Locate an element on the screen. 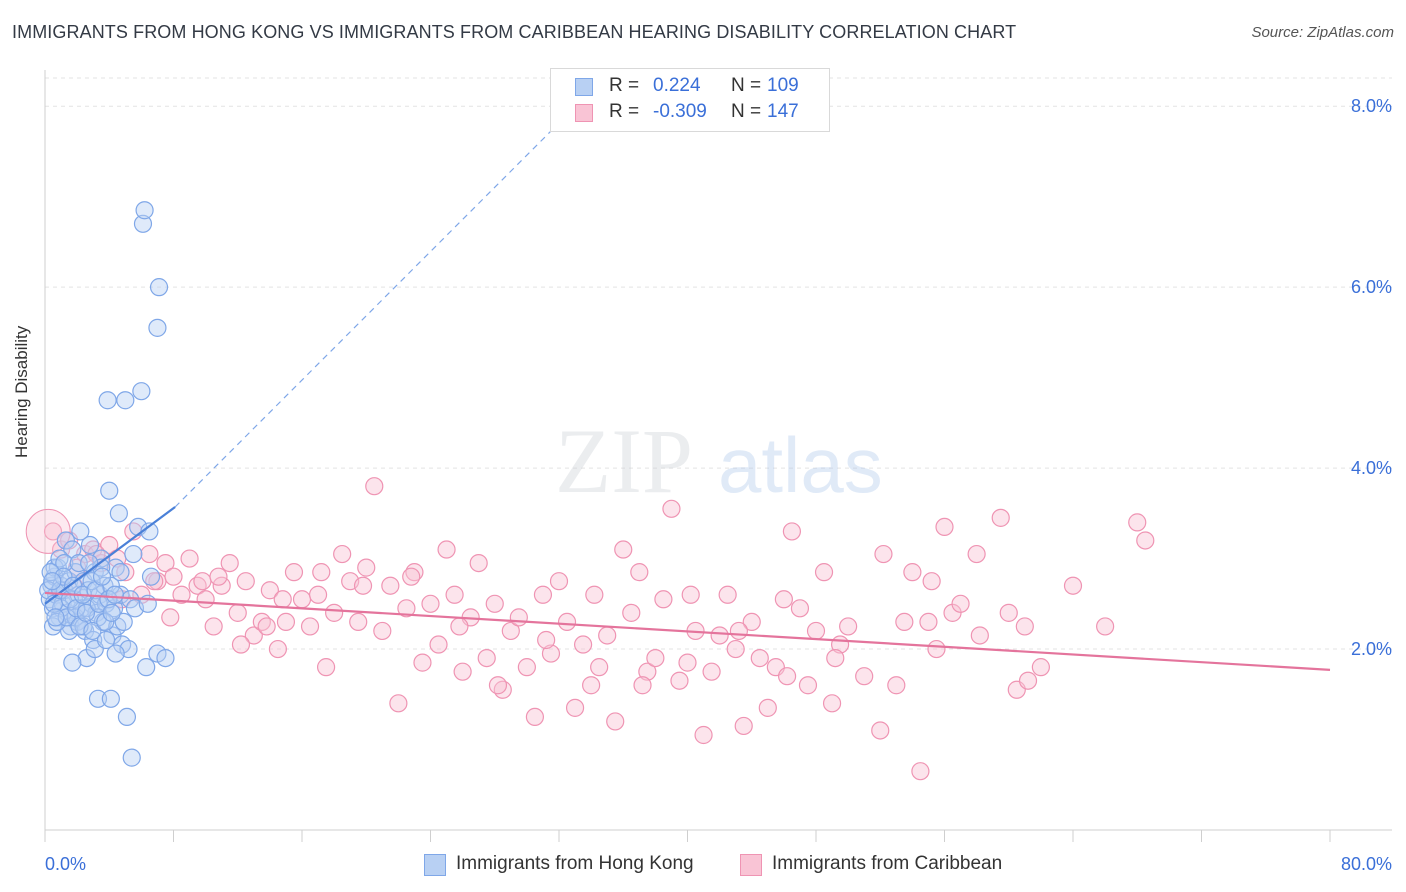 Image resolution: width=1406 pixels, height=892 pixels. watermark-zip: ZIP is located at coordinates (624, 461).